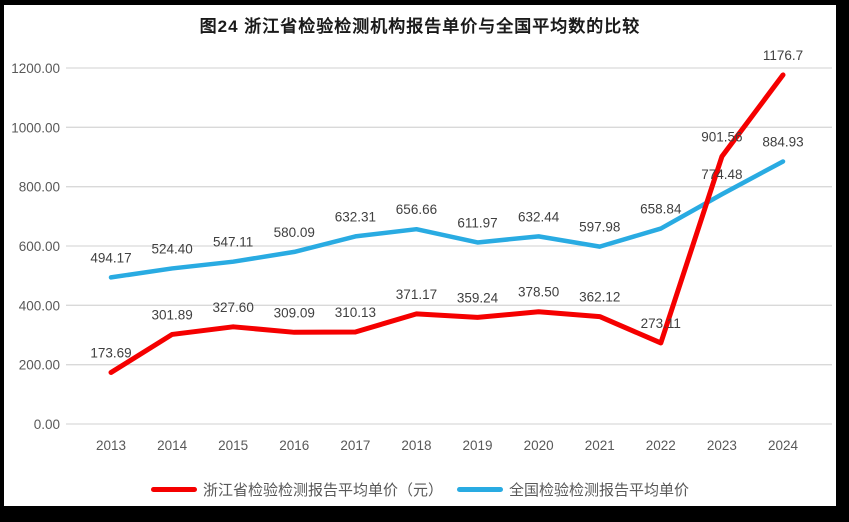 The width and height of the screenshot is (849, 522). I want to click on data-point-label: 524.40, so click(171, 248).